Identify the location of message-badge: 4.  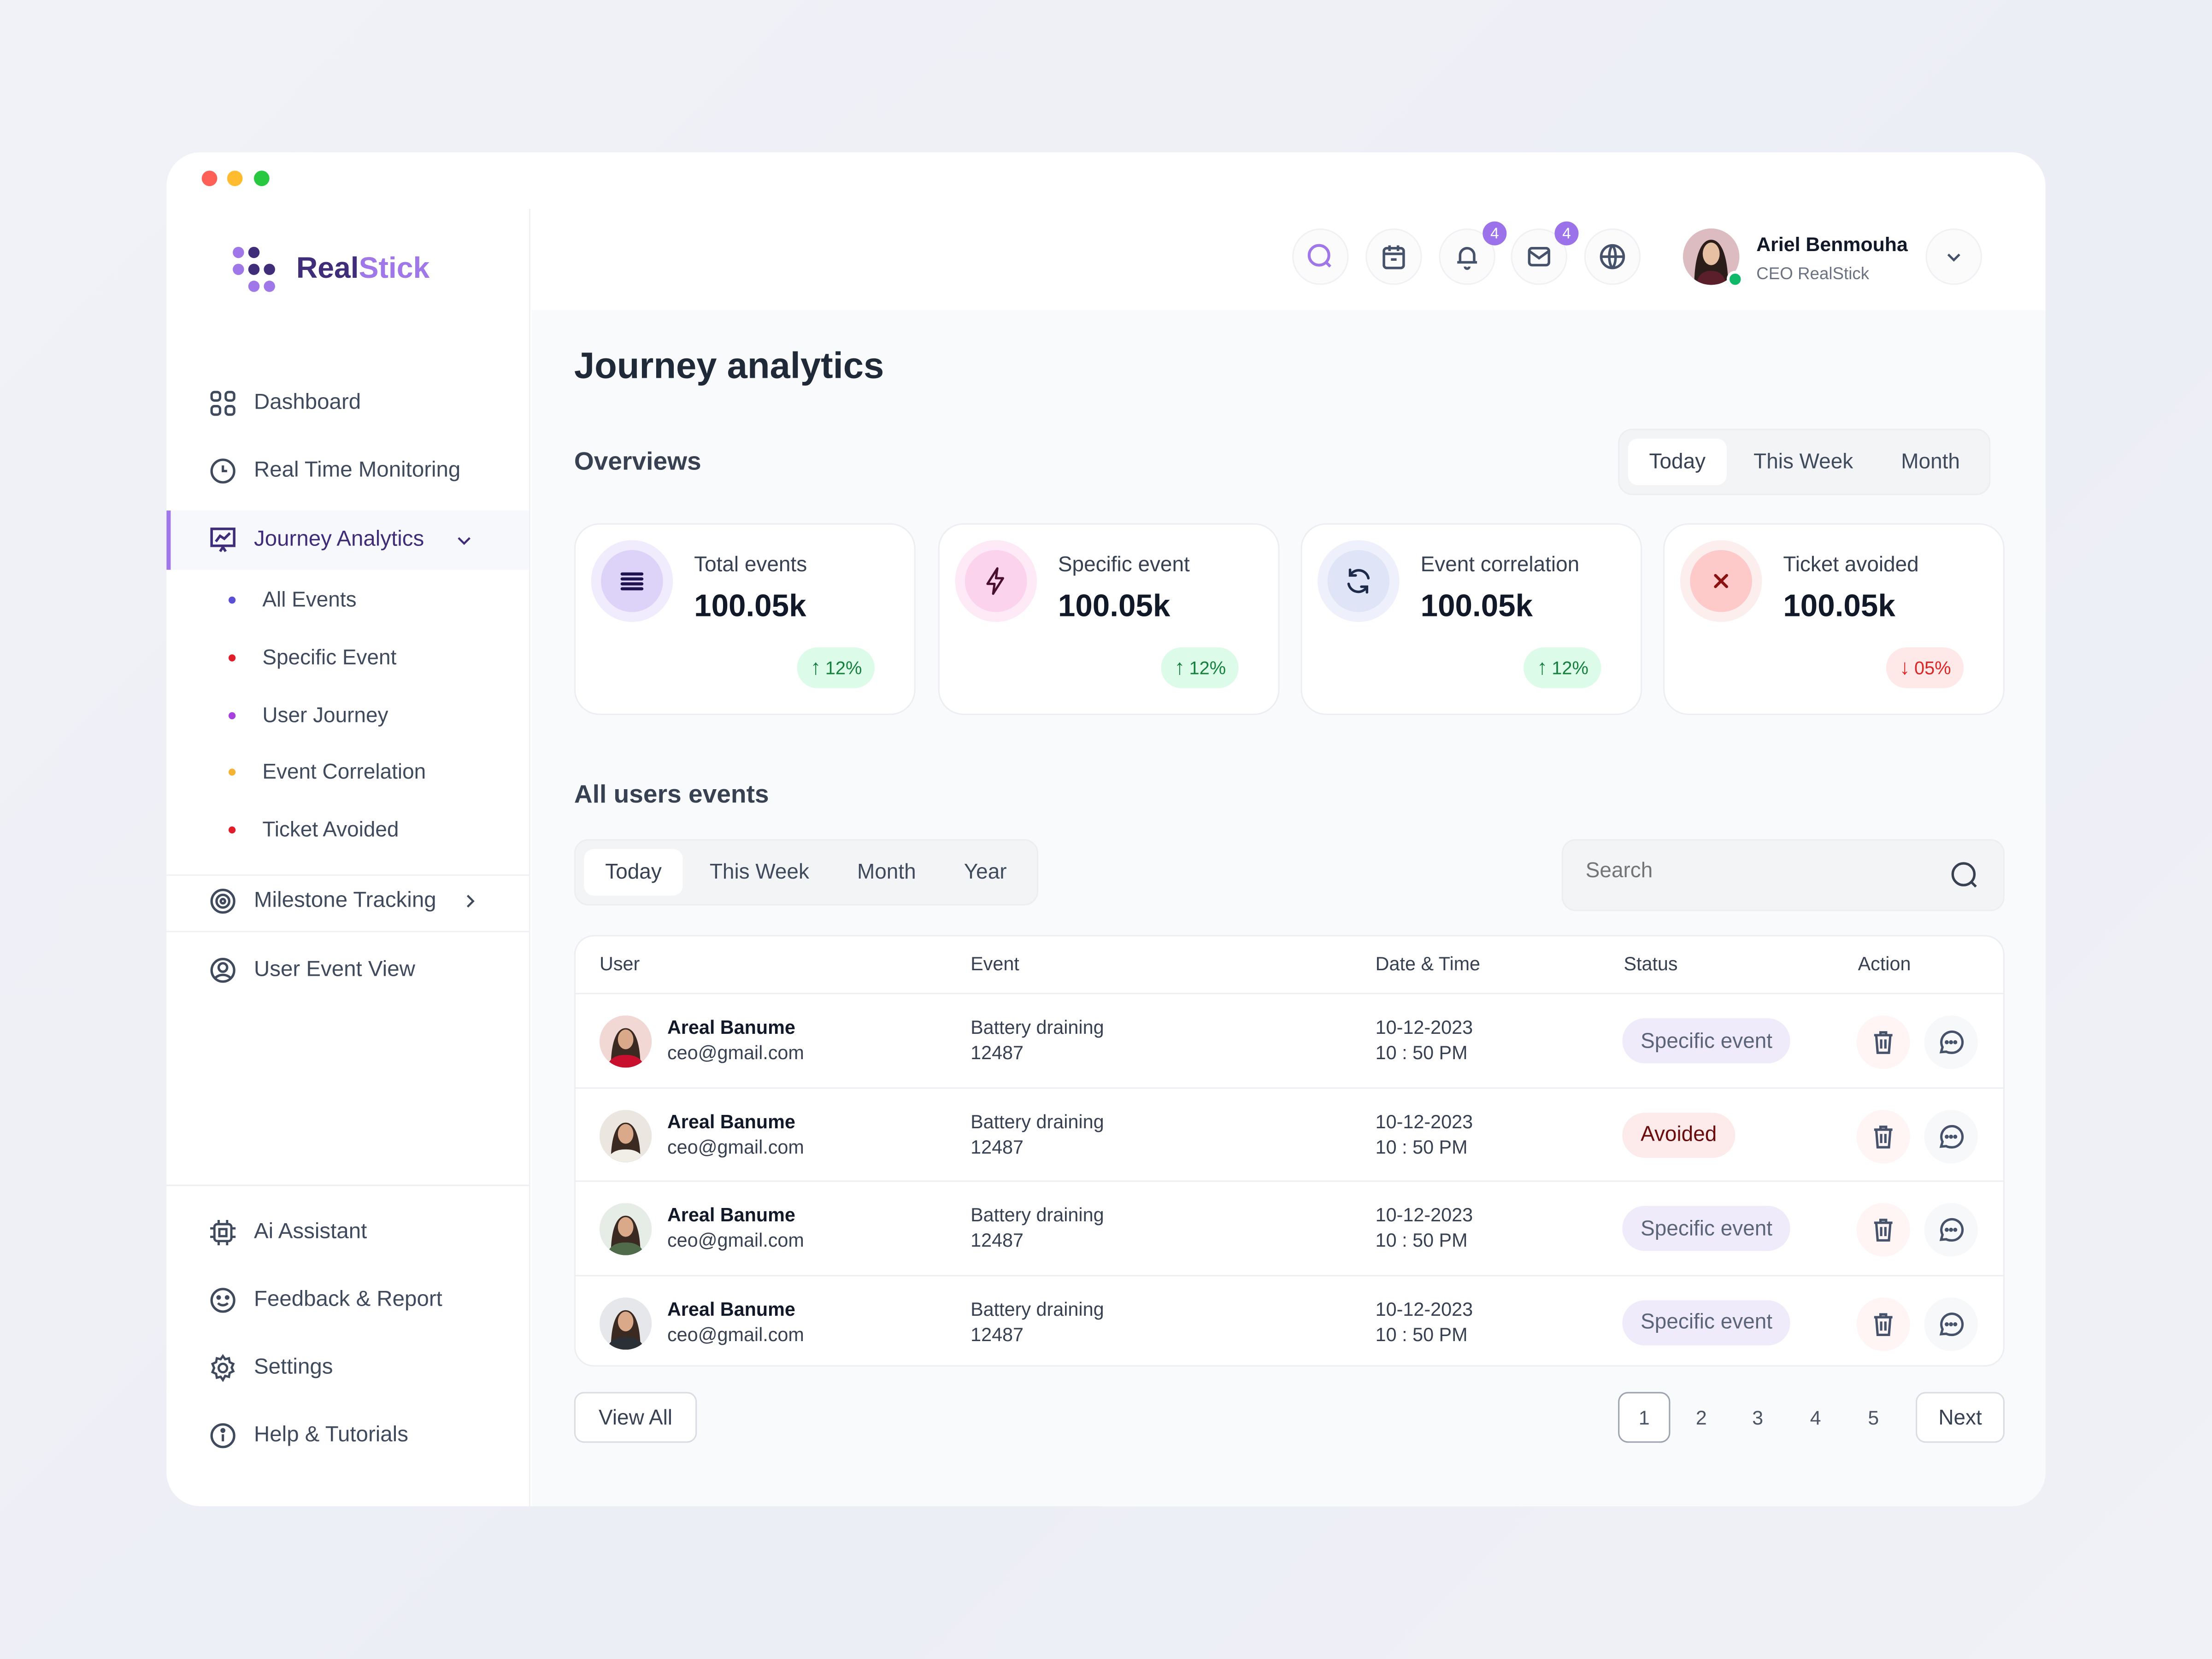
(1566, 233).